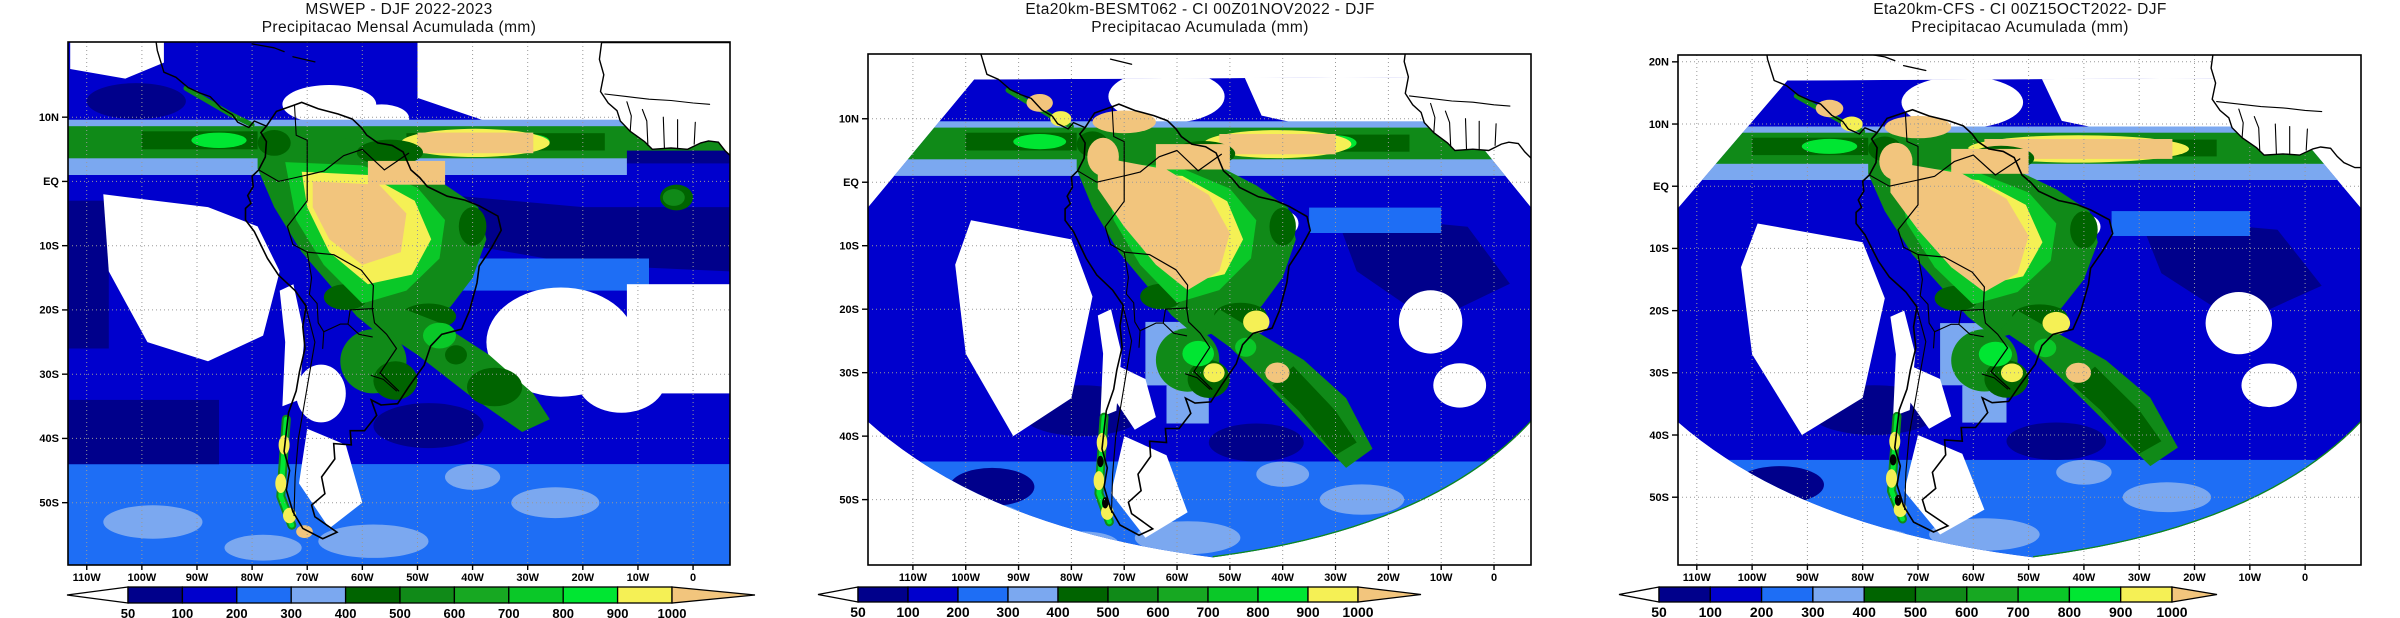  What do you see at coordinates (1752, 578) in the screenshot?
I see `lon-tick-label: 100W` at bounding box center [1752, 578].